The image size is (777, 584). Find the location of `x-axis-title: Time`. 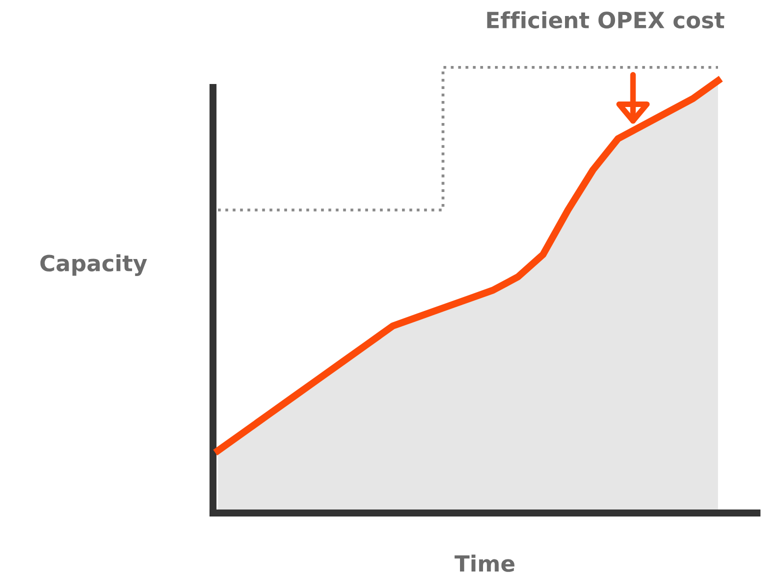

x-axis-title: Time is located at coordinates (484, 563).